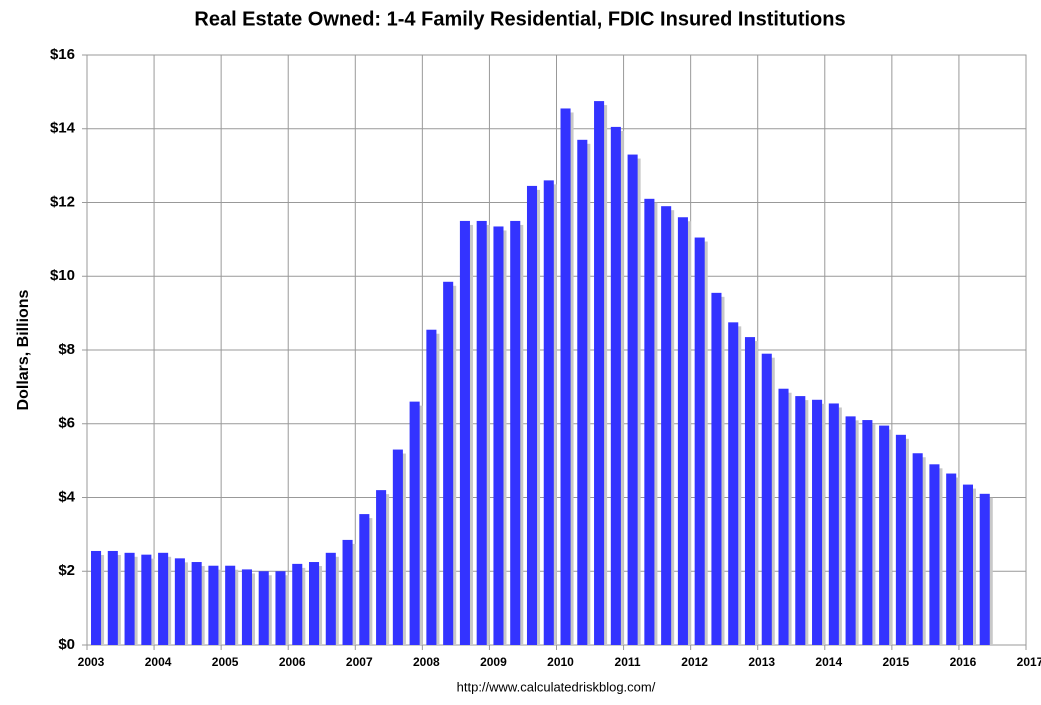 The height and width of the screenshot is (705, 1041). I want to click on x-tick-label: 2013, so click(761, 662).